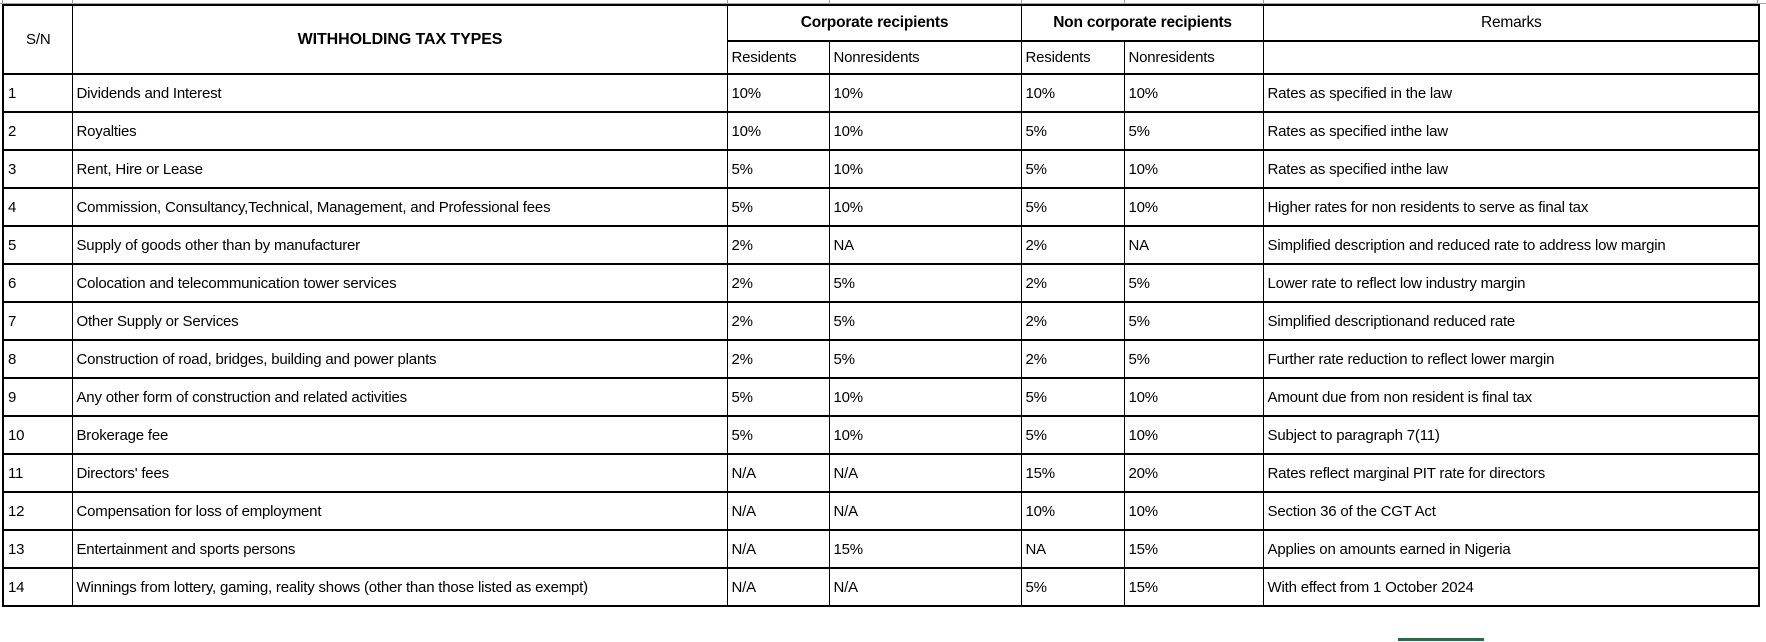 The image size is (1766, 642). What do you see at coordinates (37, 472) in the screenshot?
I see `cell-sn: 11` at bounding box center [37, 472].